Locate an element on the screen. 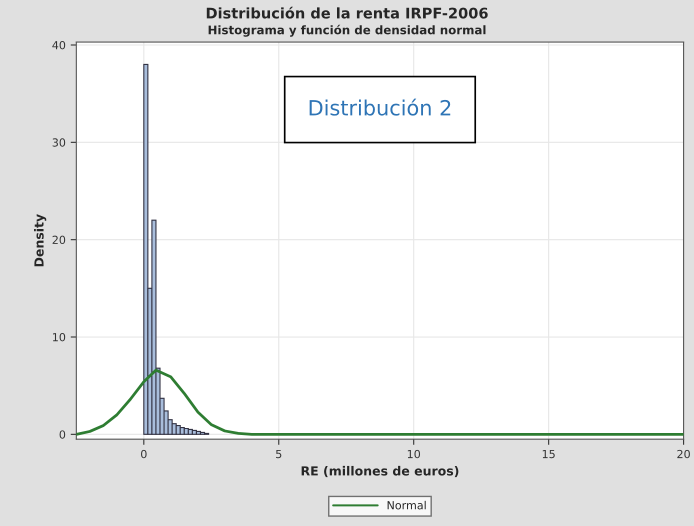 The height and width of the screenshot is (526, 694). y-tick-label: 0 is located at coordinates (63, 434).